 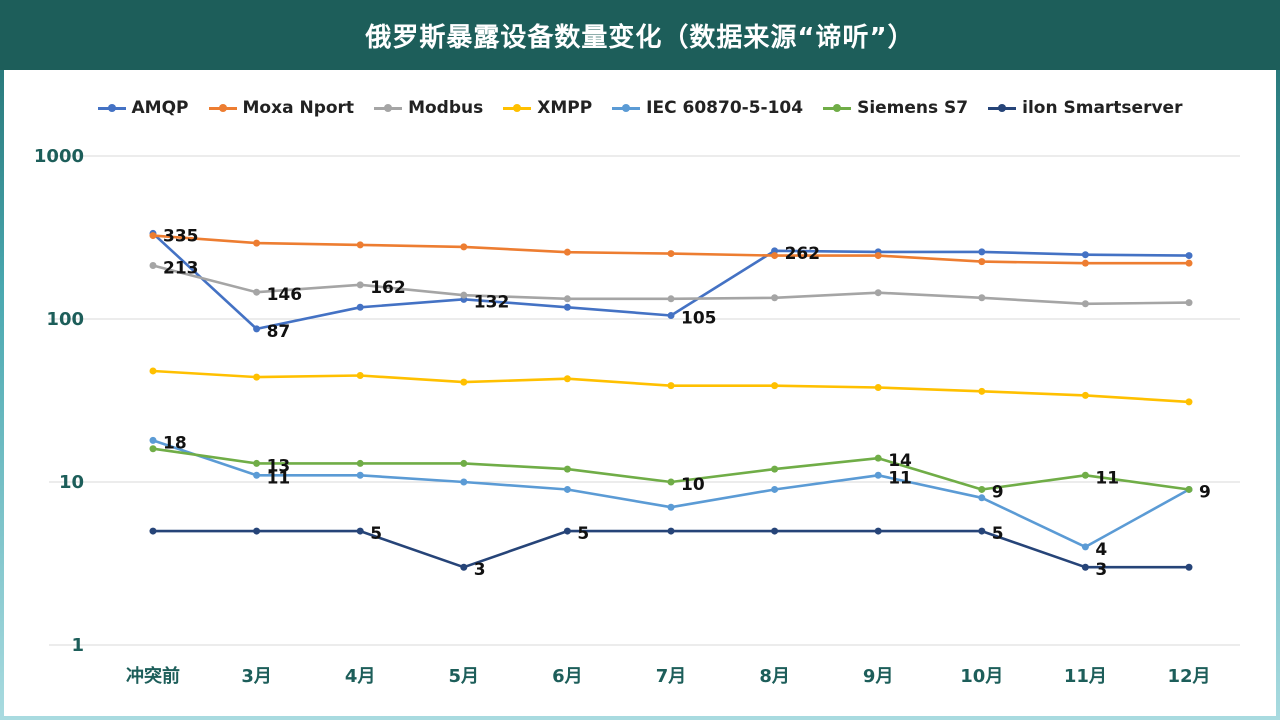 I want to click on x-tick-label: 4月, so click(x=360, y=676).